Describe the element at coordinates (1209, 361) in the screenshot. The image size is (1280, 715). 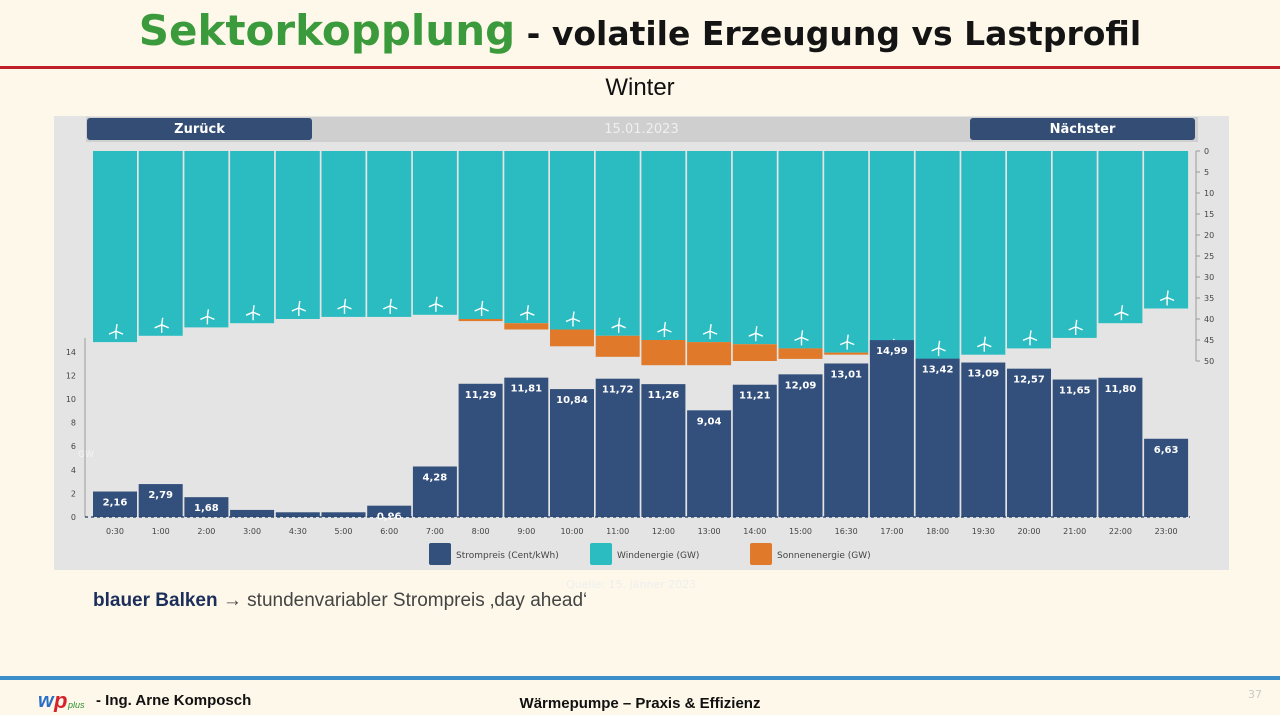
I see `generation-axis-tick-label: 50` at that location.